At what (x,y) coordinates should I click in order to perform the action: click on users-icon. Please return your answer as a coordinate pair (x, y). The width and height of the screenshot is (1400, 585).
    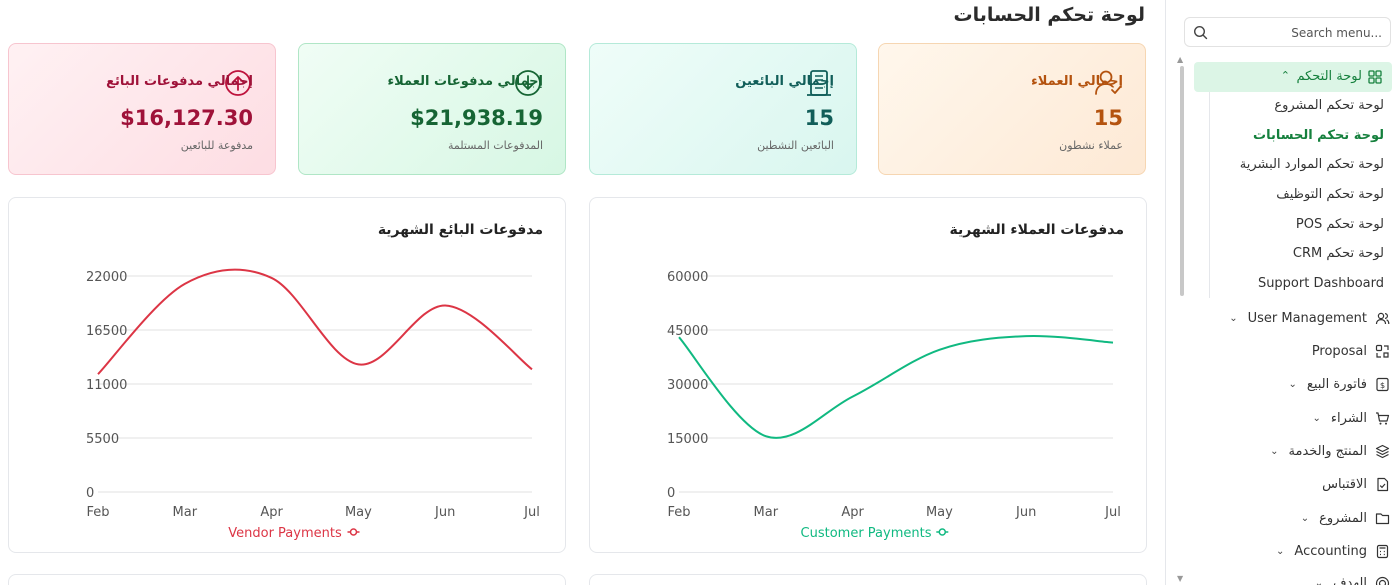
    Looking at the image, I should click on (1382, 318).